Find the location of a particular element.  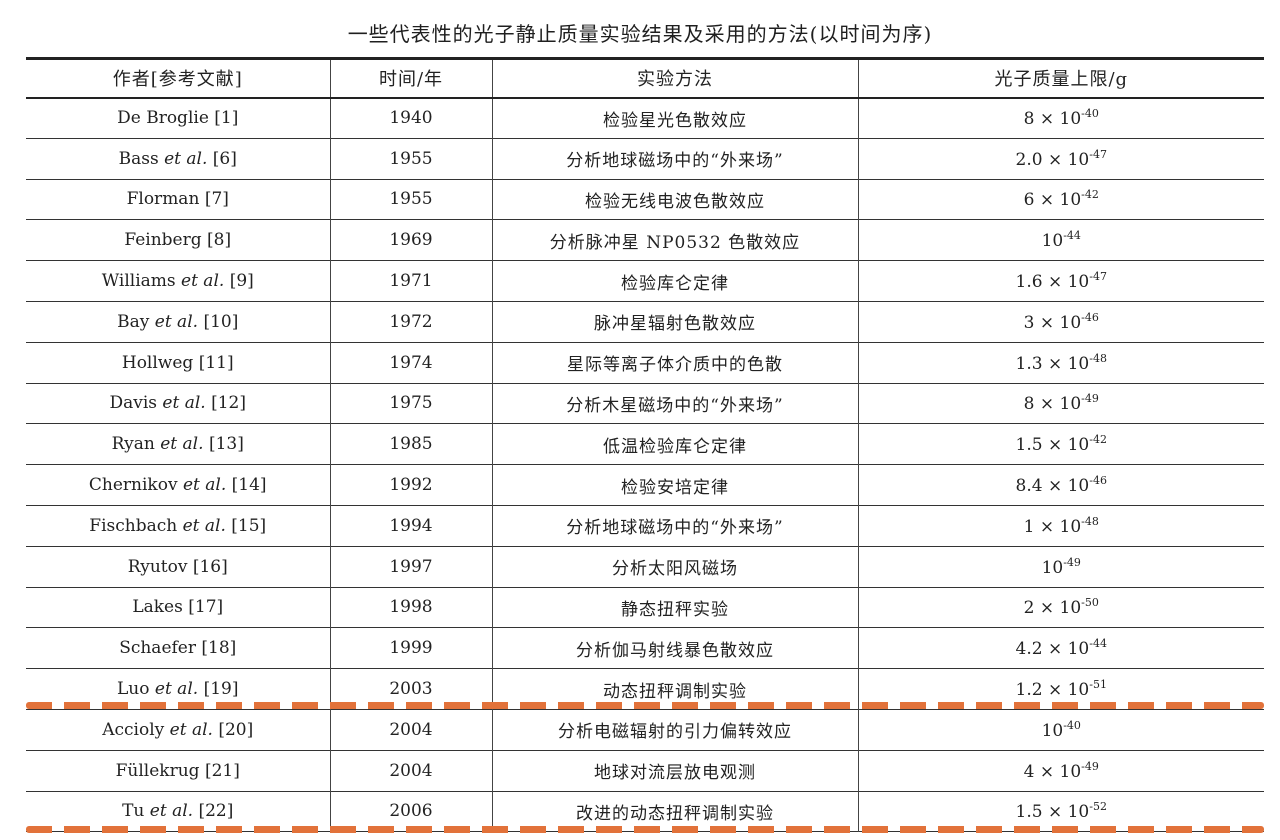

author-cell: Füllekrug [21] is located at coordinates (178, 770).